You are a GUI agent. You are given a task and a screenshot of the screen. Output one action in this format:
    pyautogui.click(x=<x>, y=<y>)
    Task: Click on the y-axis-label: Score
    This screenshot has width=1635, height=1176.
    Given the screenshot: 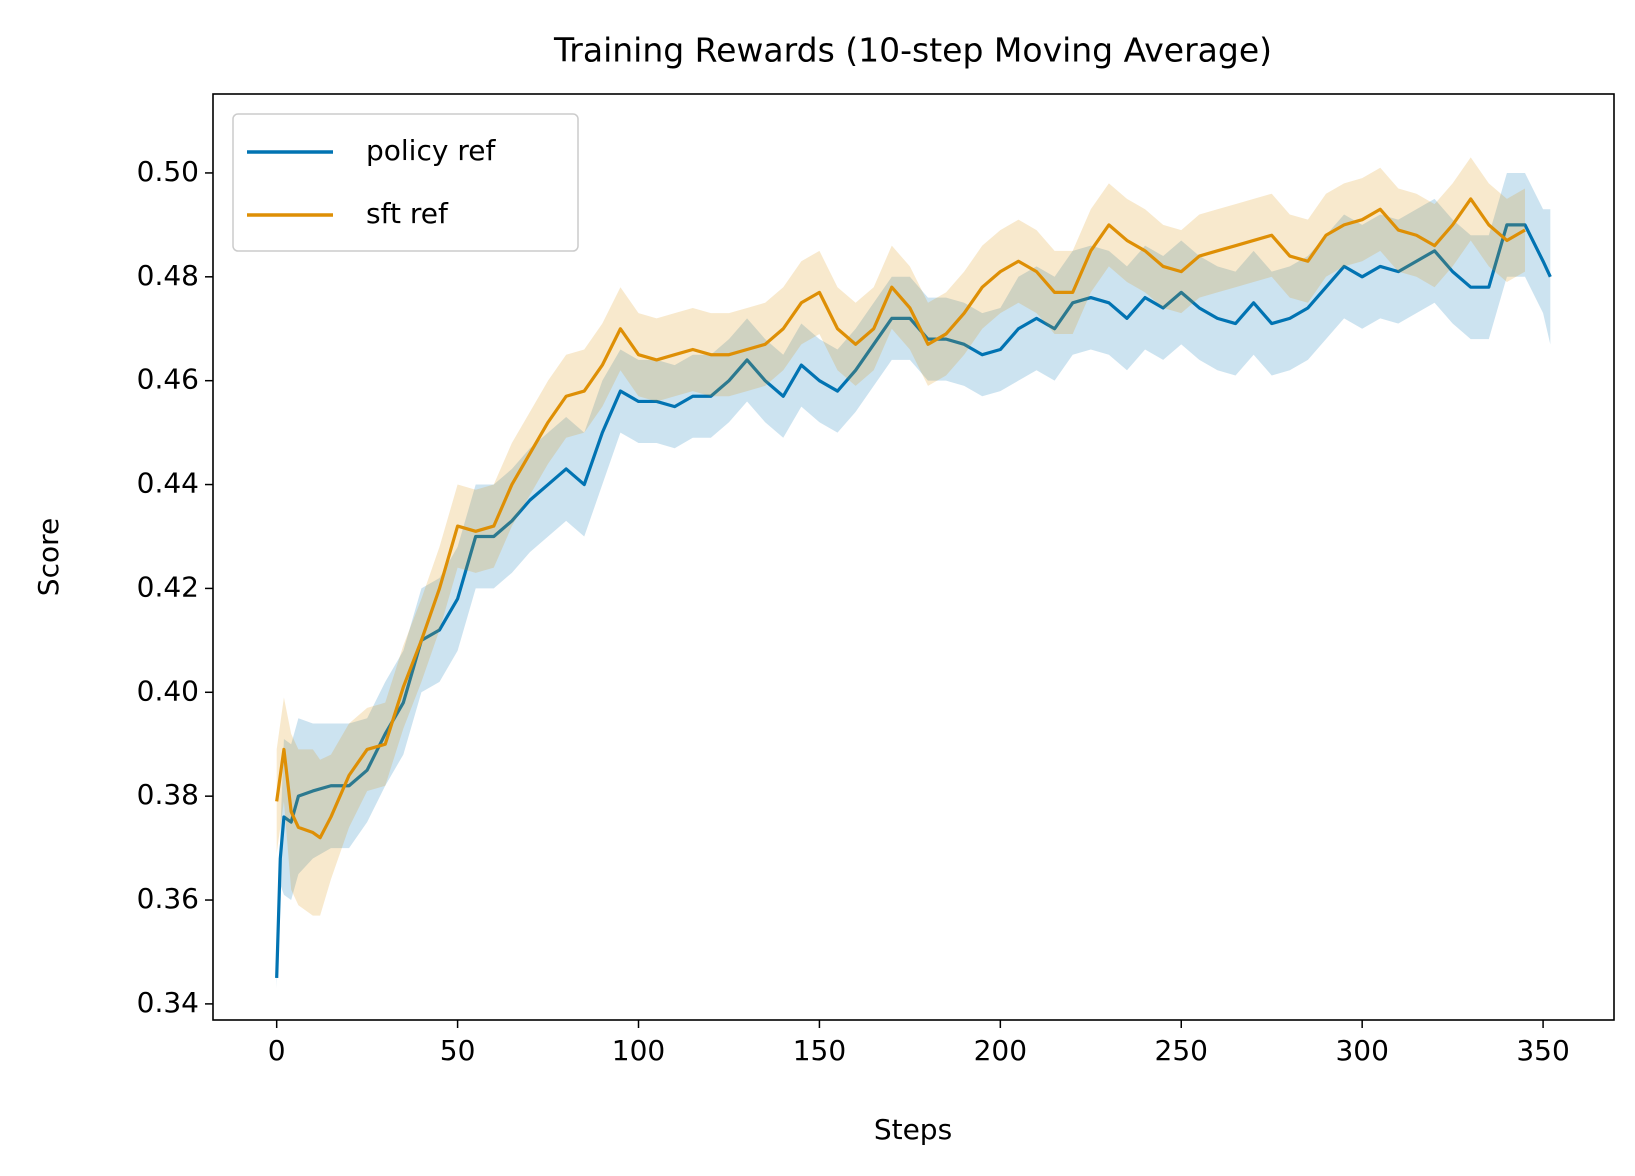 What is the action you would take?
    pyautogui.click(x=48, y=557)
    